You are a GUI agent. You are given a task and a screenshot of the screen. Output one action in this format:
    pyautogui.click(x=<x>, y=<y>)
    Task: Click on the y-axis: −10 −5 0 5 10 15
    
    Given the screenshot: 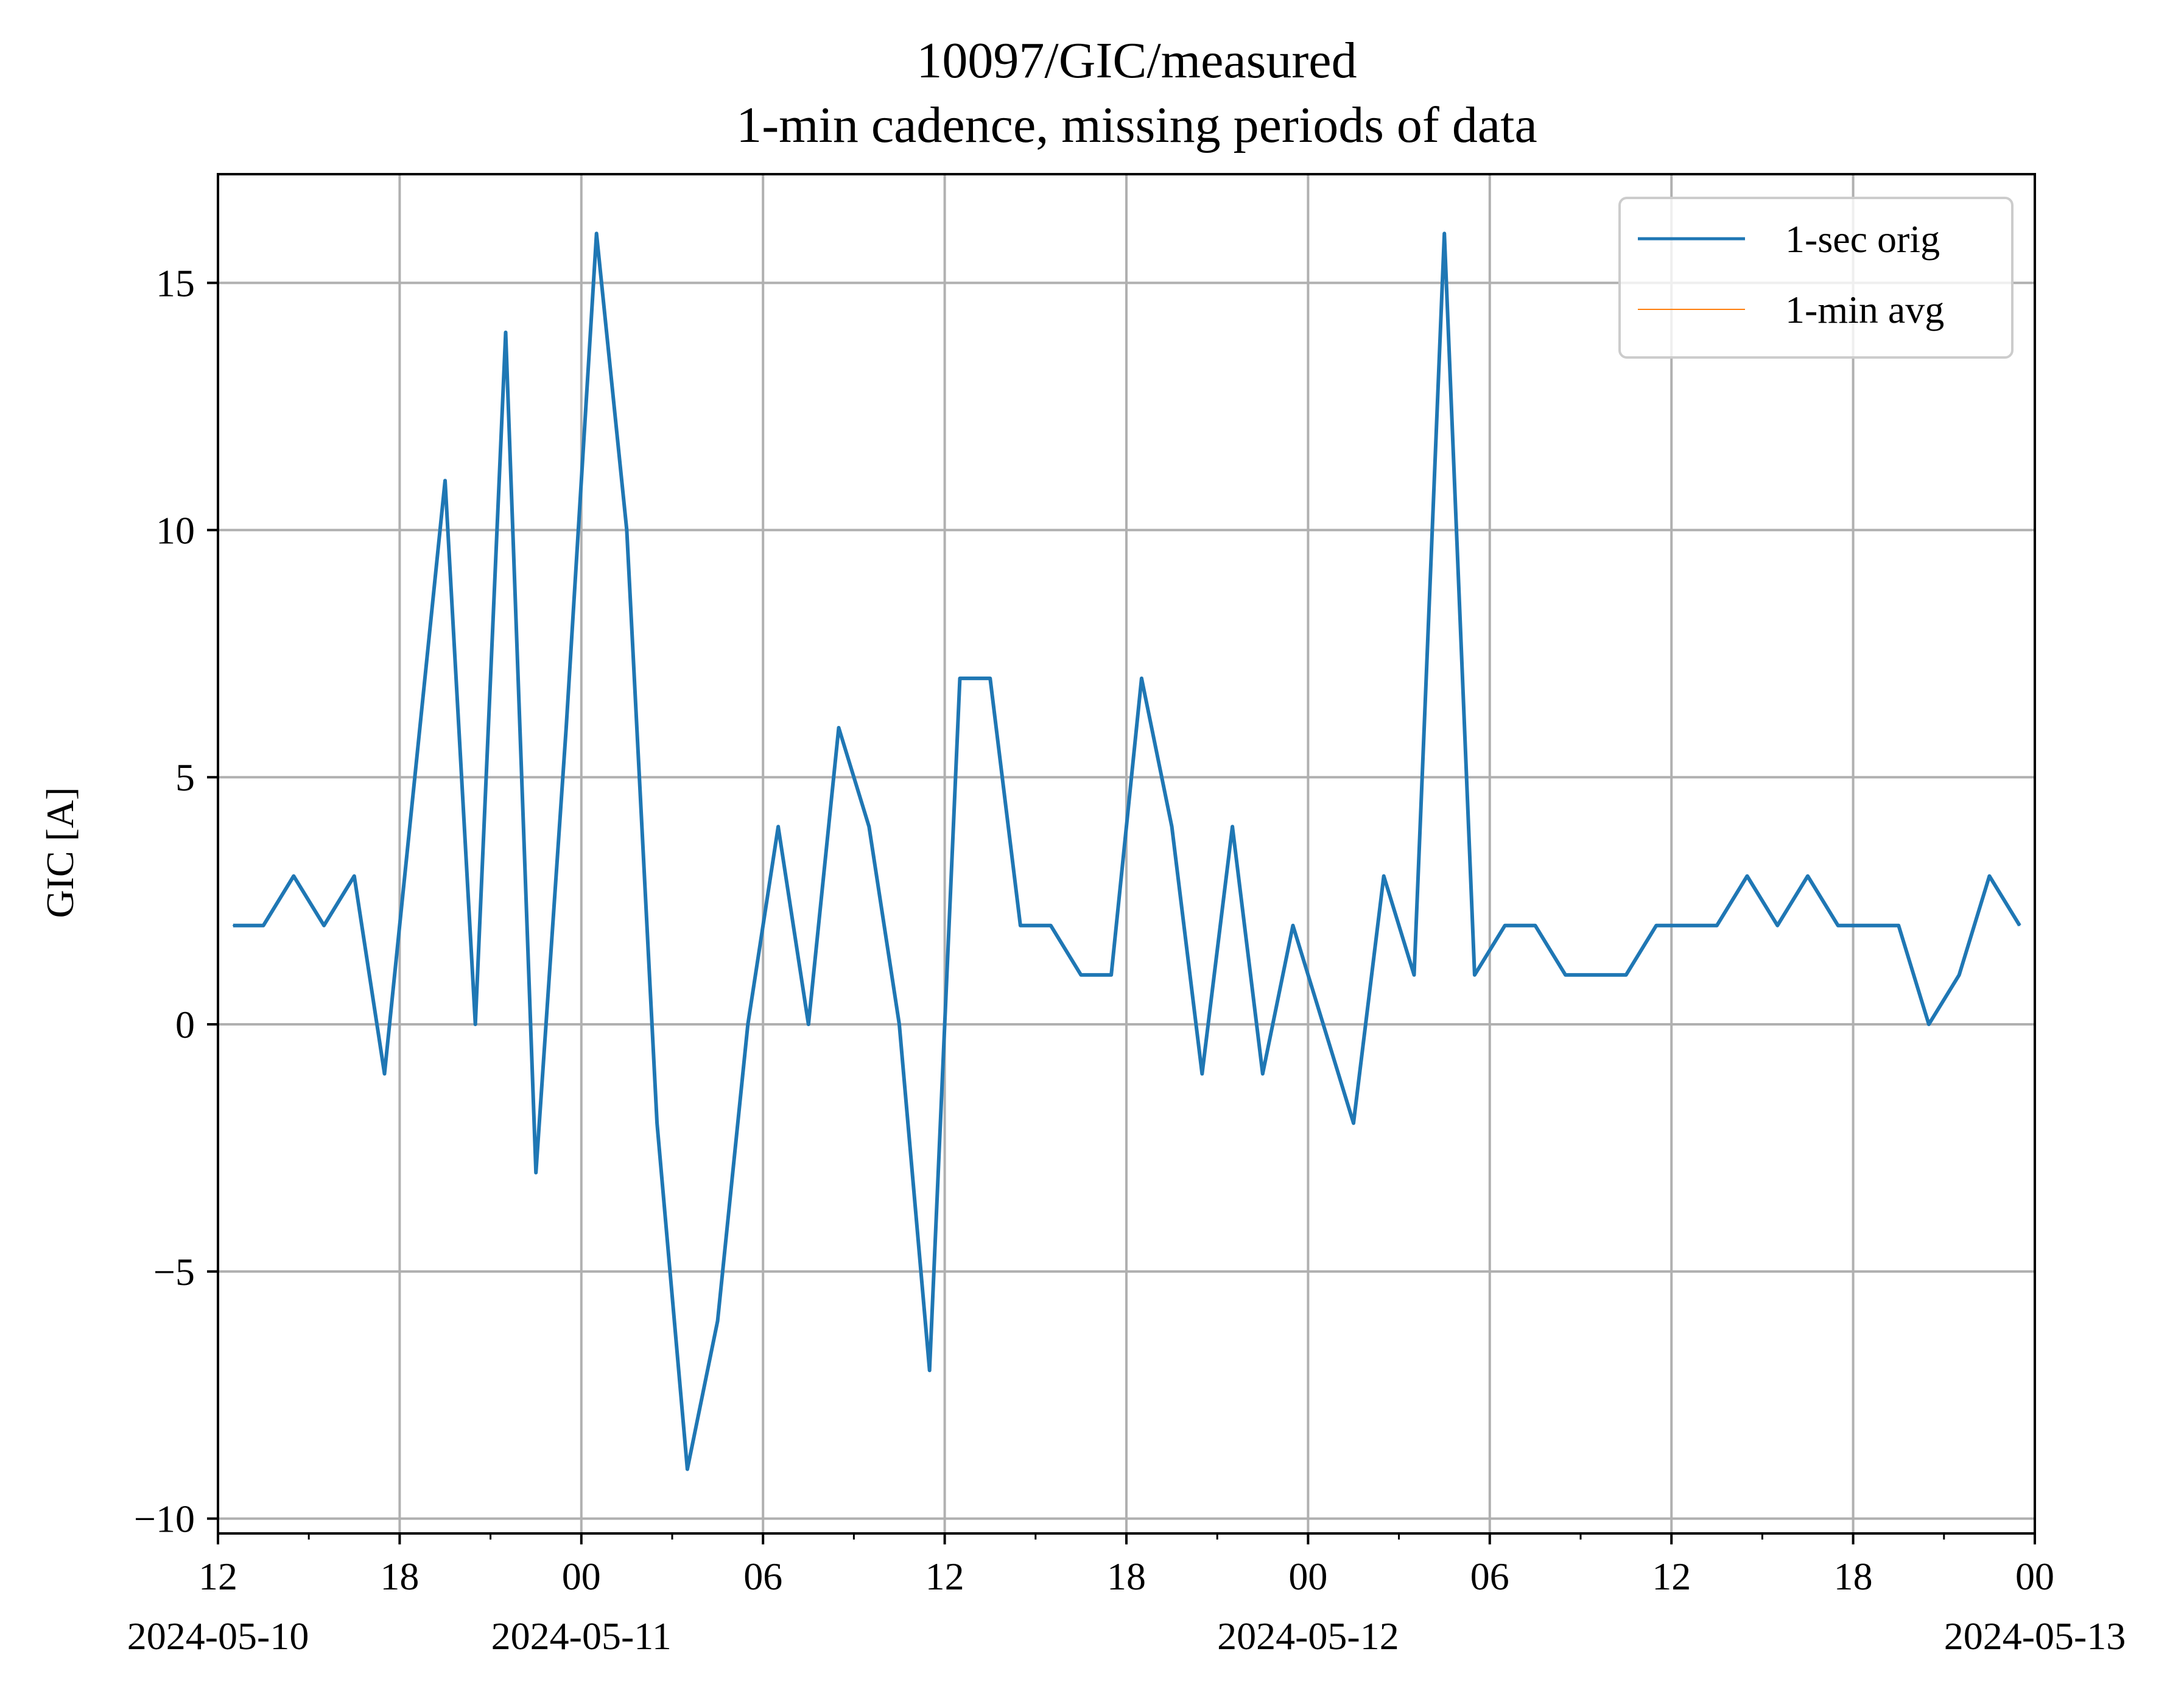 What is the action you would take?
    pyautogui.click(x=176, y=902)
    